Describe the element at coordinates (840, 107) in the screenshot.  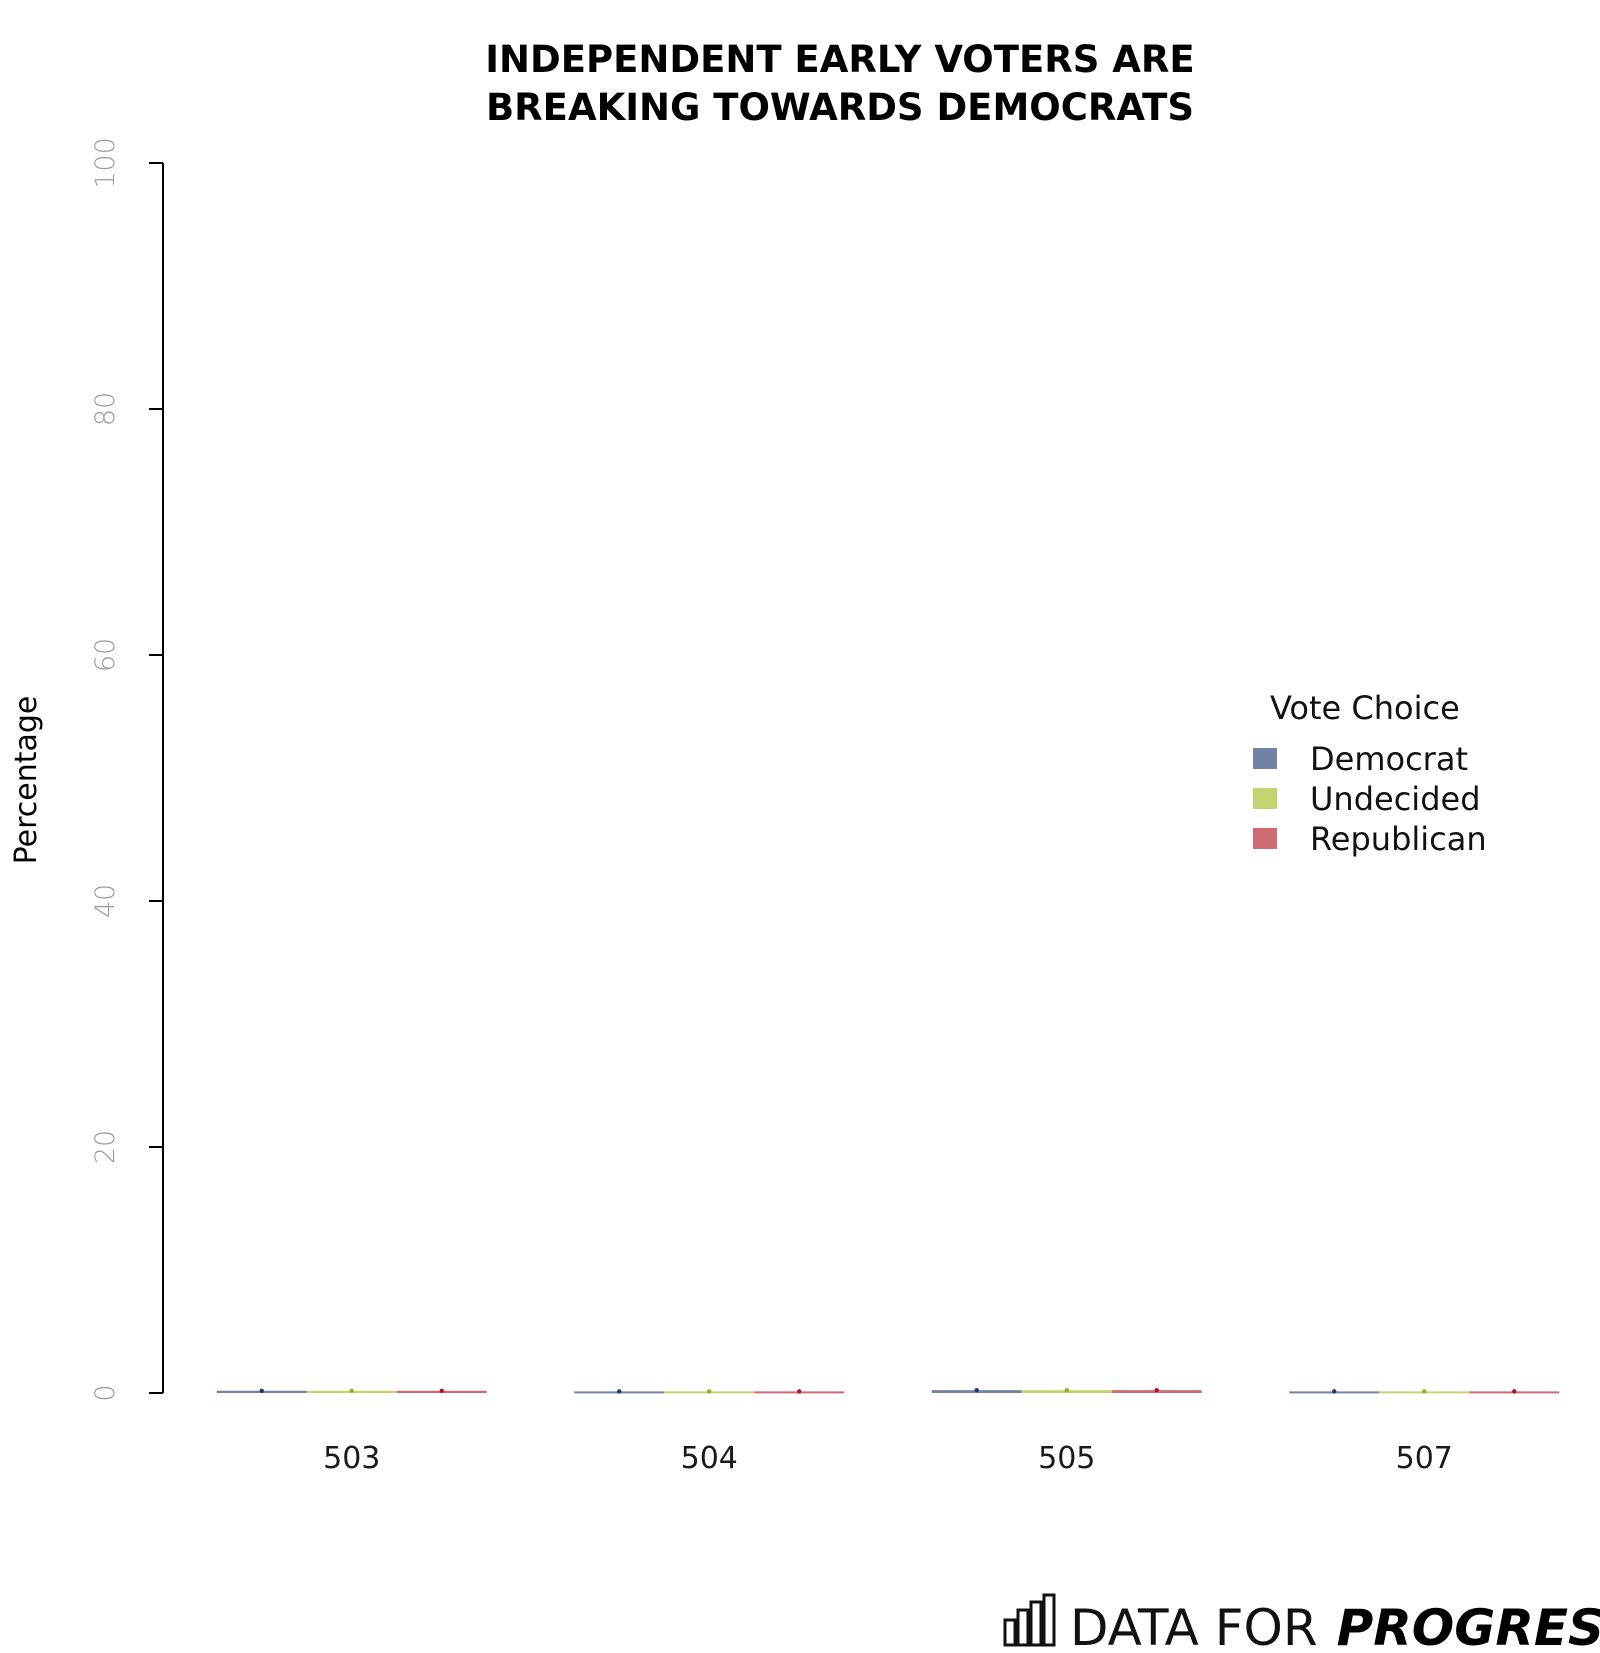
I see `chart-title-line-2: BREAKING TOWARDS DEMOCRATS` at that location.